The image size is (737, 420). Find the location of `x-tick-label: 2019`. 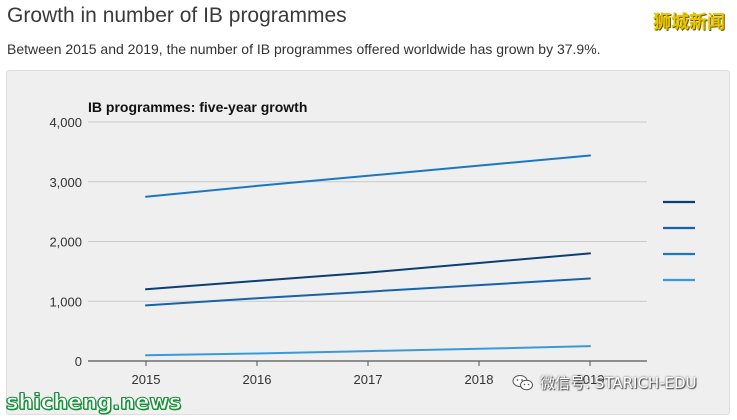

x-tick-label: 2019 is located at coordinates (590, 379).